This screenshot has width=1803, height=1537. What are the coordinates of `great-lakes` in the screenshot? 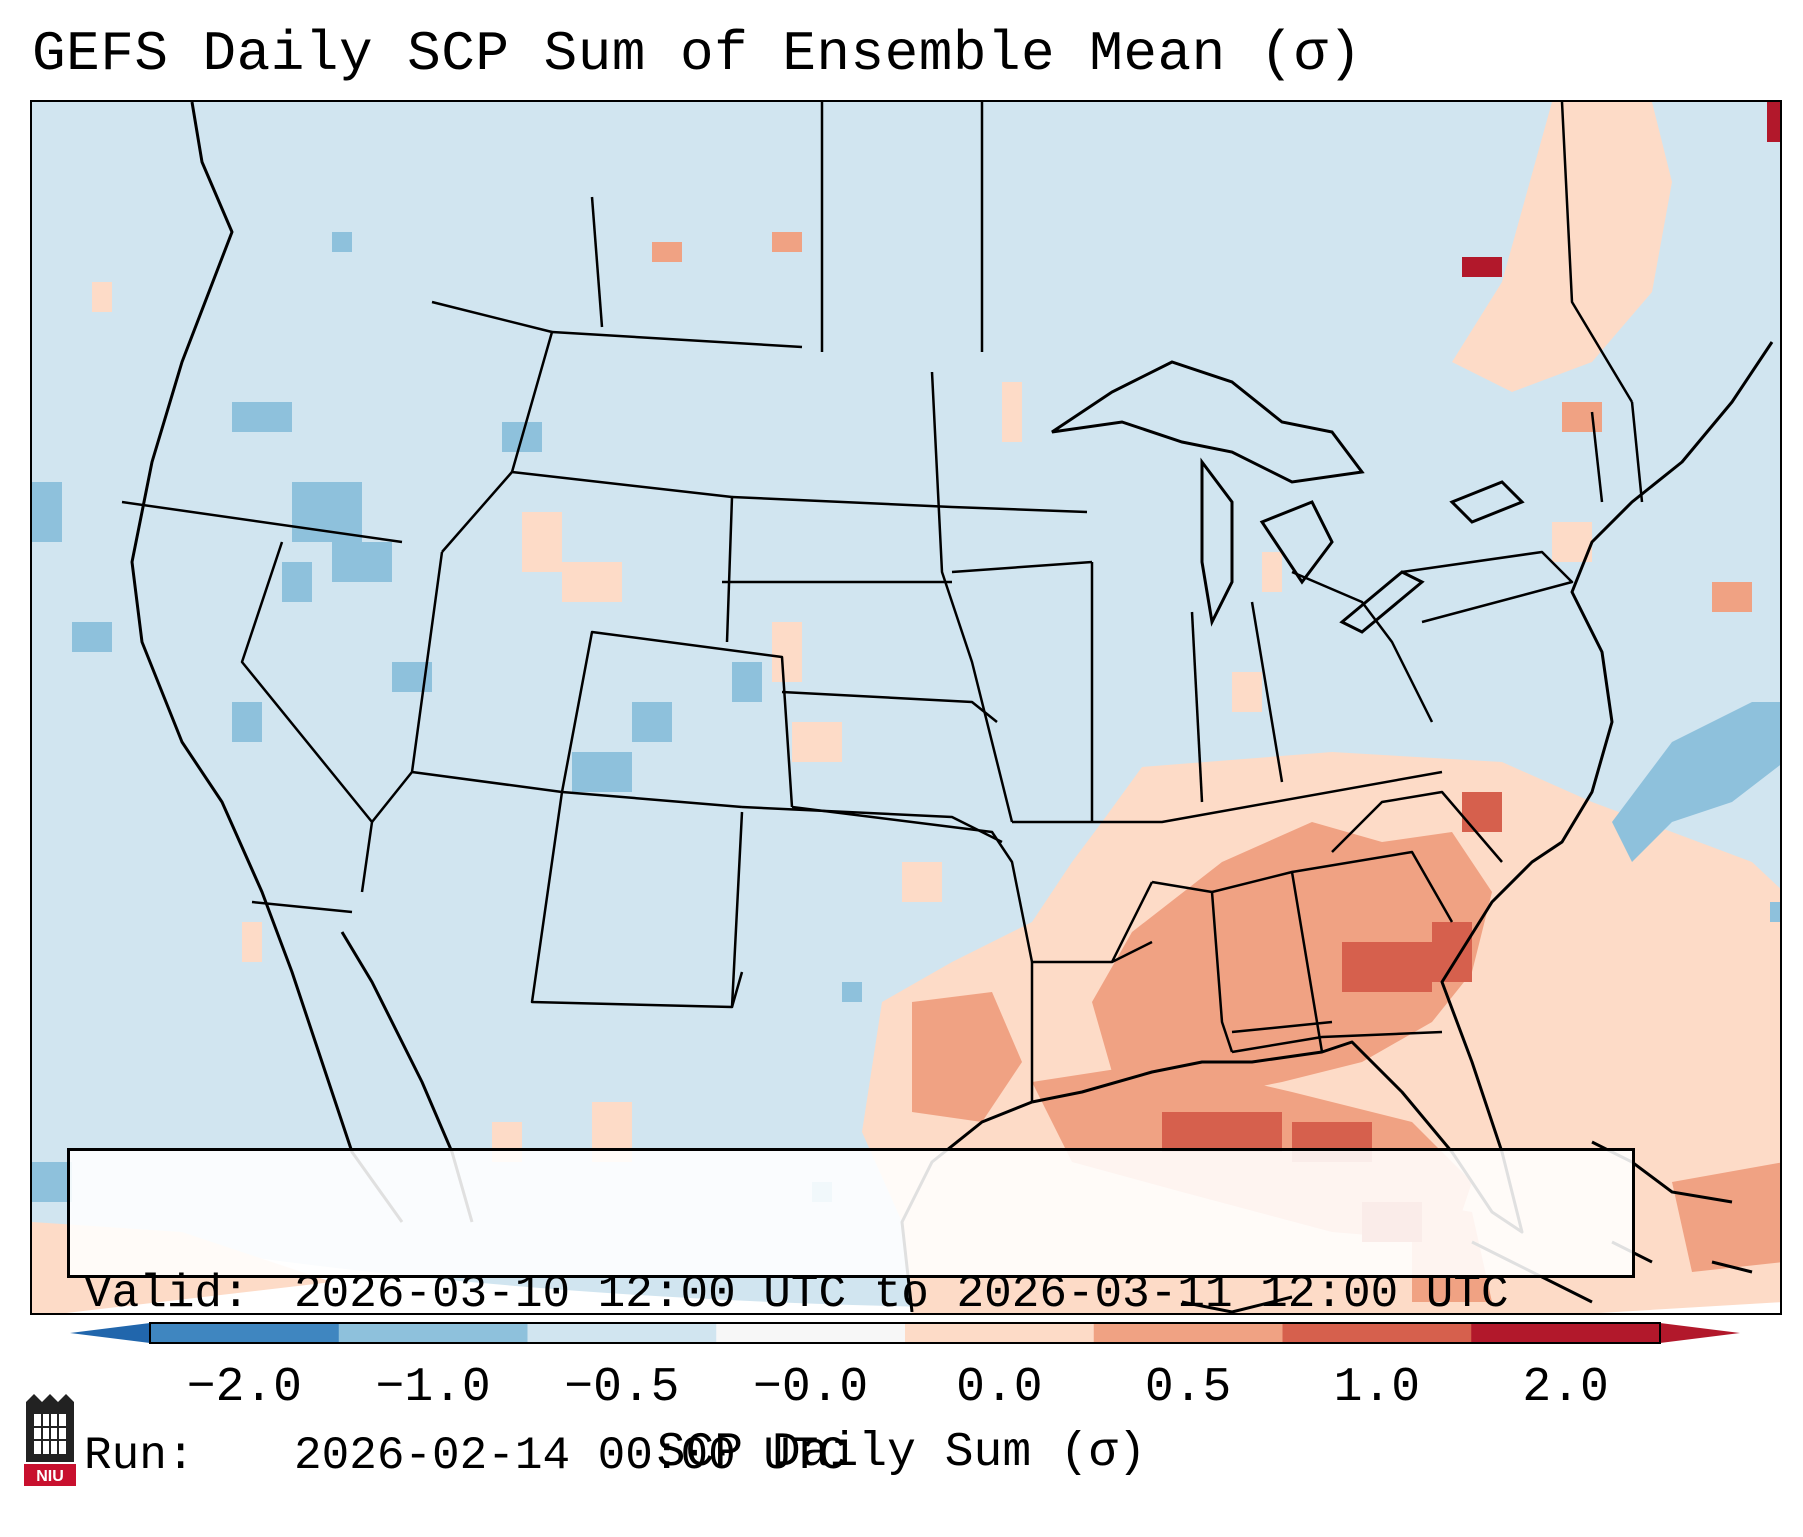 It's located at (1288, 497).